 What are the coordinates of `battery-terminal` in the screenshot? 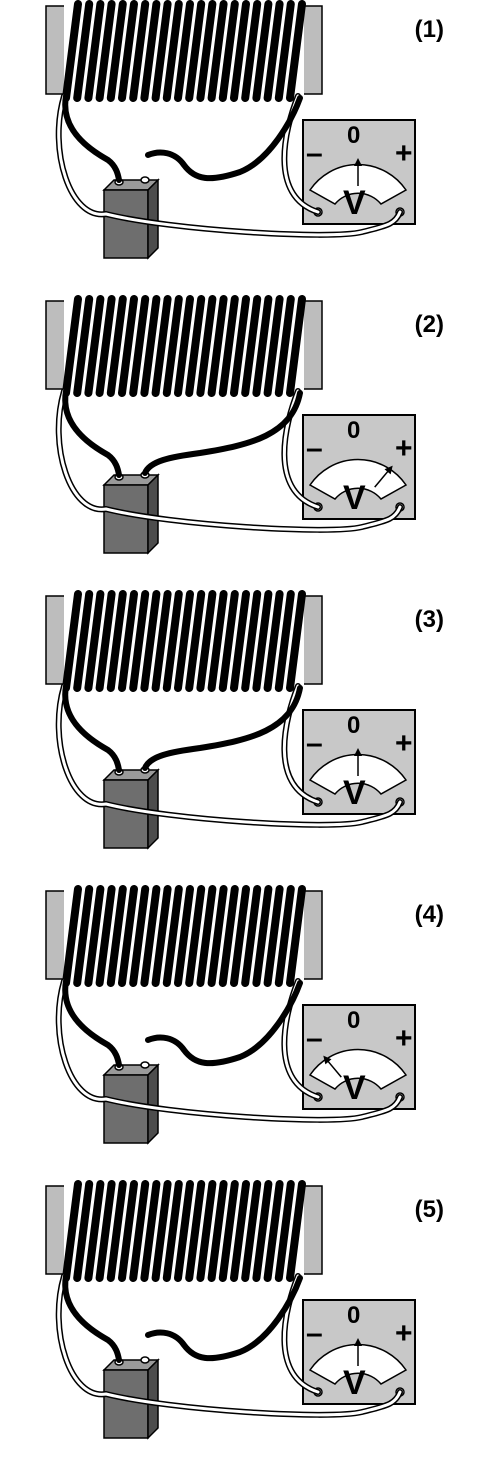 It's located at (145, 1360).